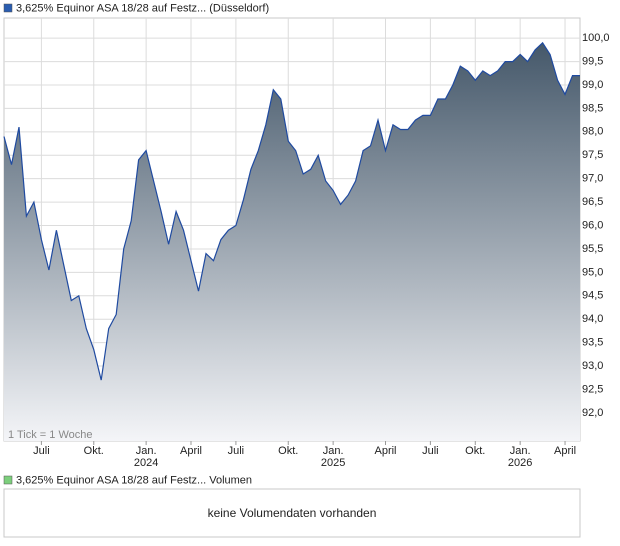 The height and width of the screenshot is (546, 620). I want to click on y-tick-label: 99,5, so click(592, 61).